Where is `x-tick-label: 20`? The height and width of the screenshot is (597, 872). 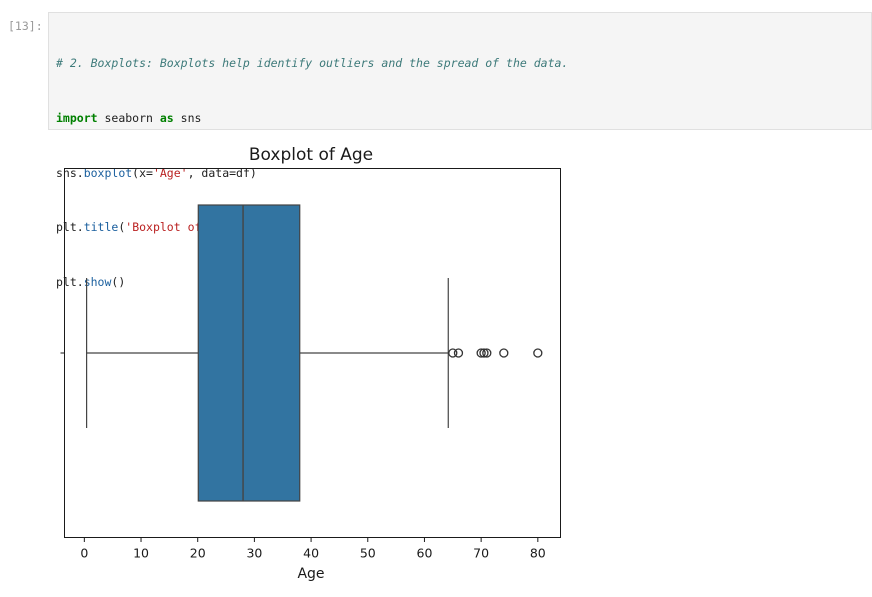 x-tick-label: 20 is located at coordinates (198, 553).